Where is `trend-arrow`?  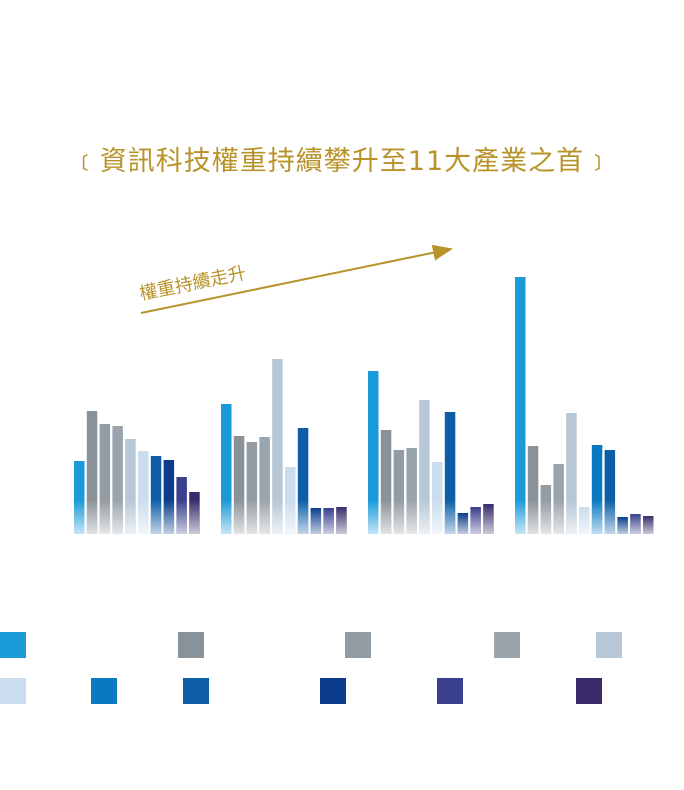 trend-arrow is located at coordinates (296, 279).